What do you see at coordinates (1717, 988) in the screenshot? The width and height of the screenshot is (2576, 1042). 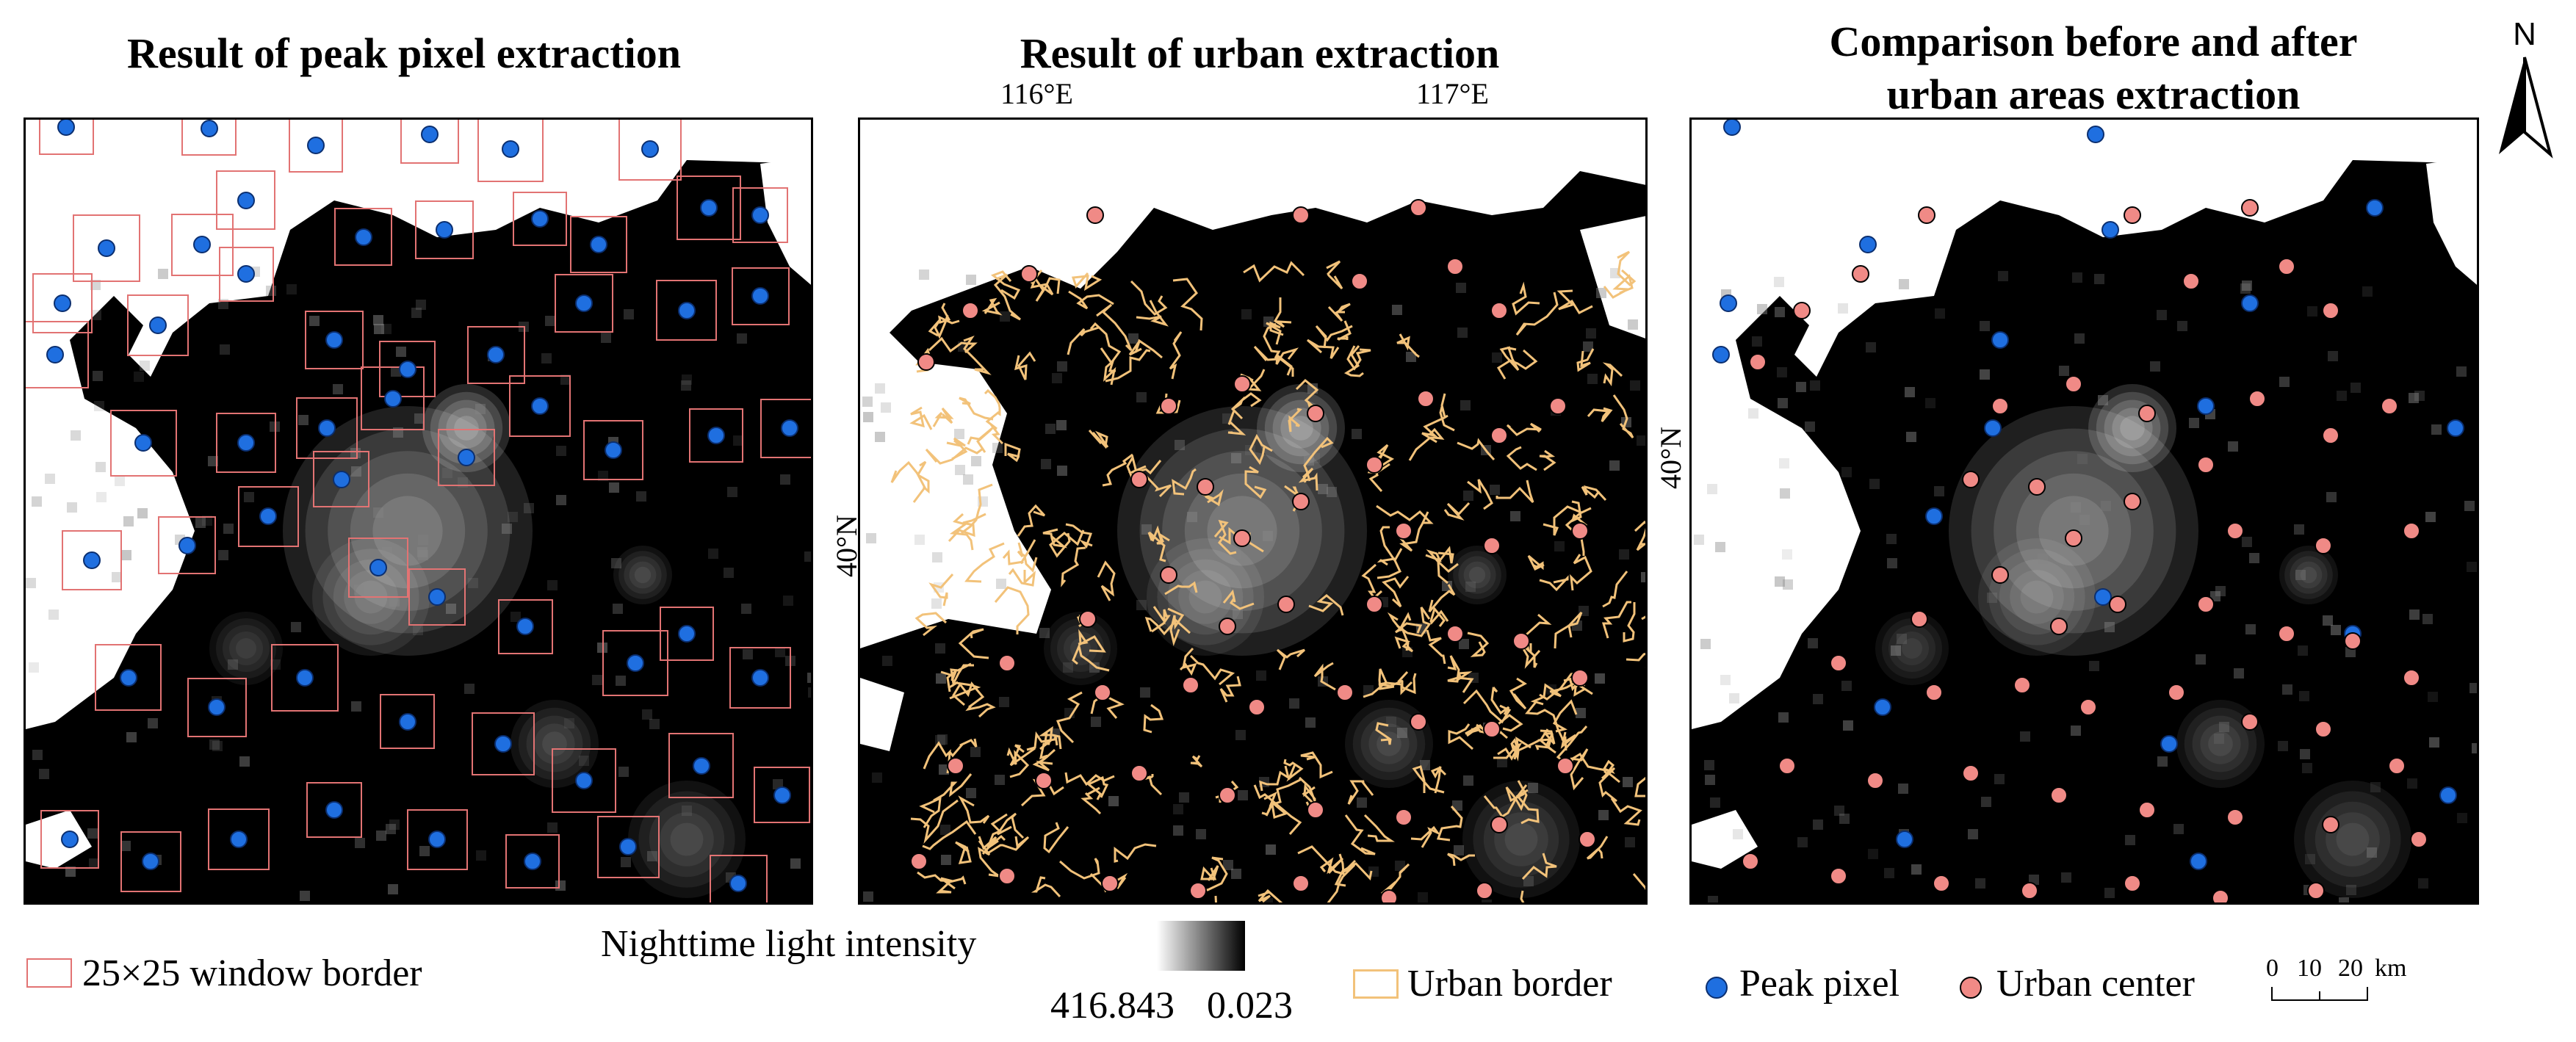 I see `legend-peak-pixel-swatch` at bounding box center [1717, 988].